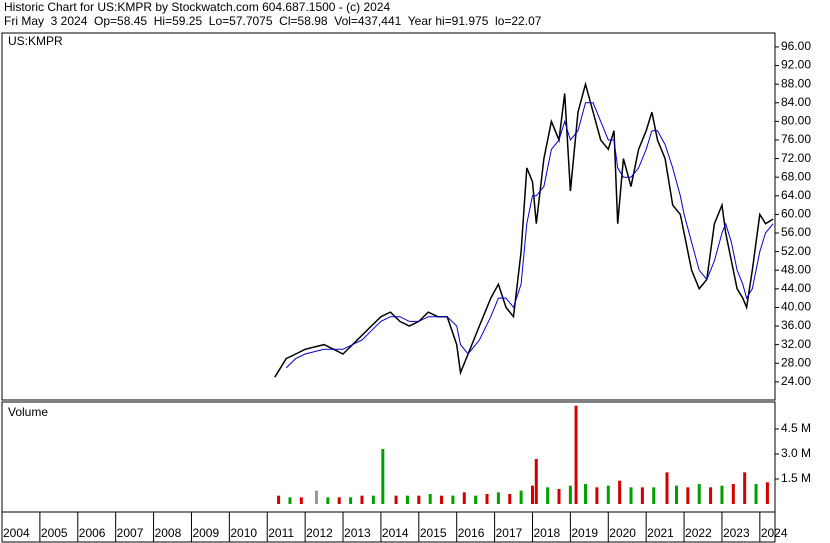 Image resolution: width=830 pixels, height=543 pixels. I want to click on y-tick-label: 68.00, so click(796, 176).